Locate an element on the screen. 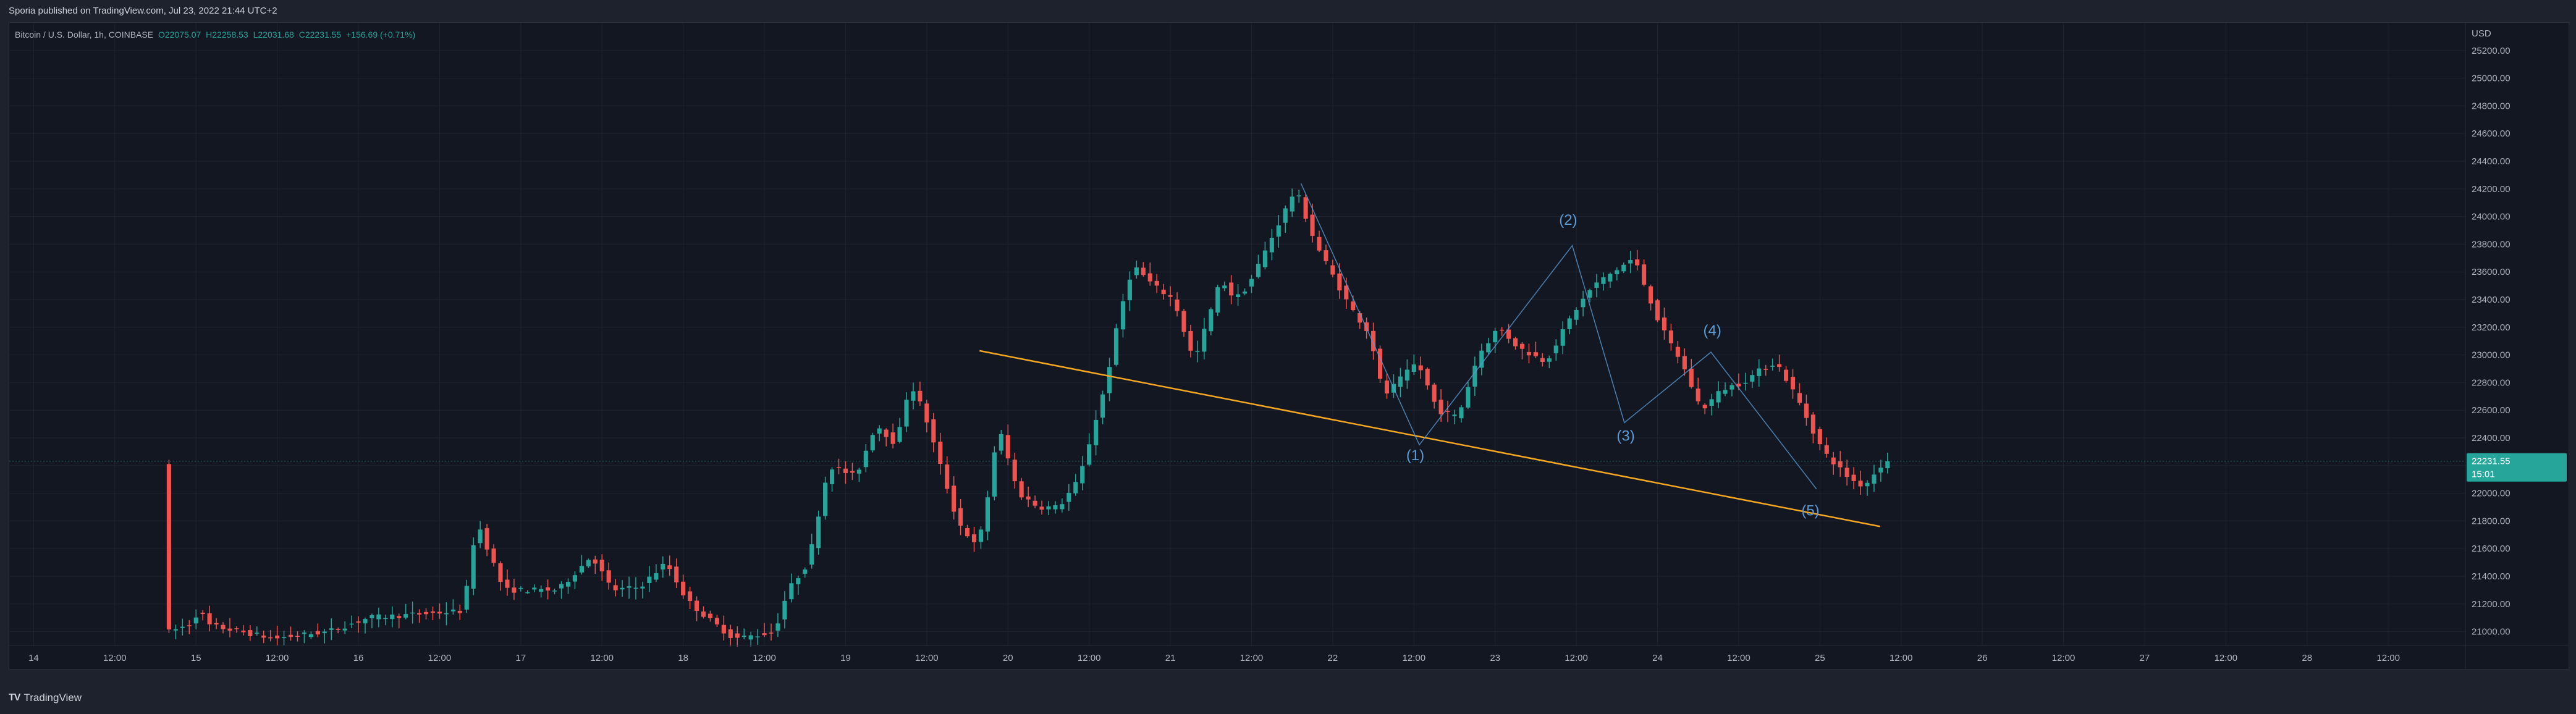  footer: TV TradingView is located at coordinates (45, 698).